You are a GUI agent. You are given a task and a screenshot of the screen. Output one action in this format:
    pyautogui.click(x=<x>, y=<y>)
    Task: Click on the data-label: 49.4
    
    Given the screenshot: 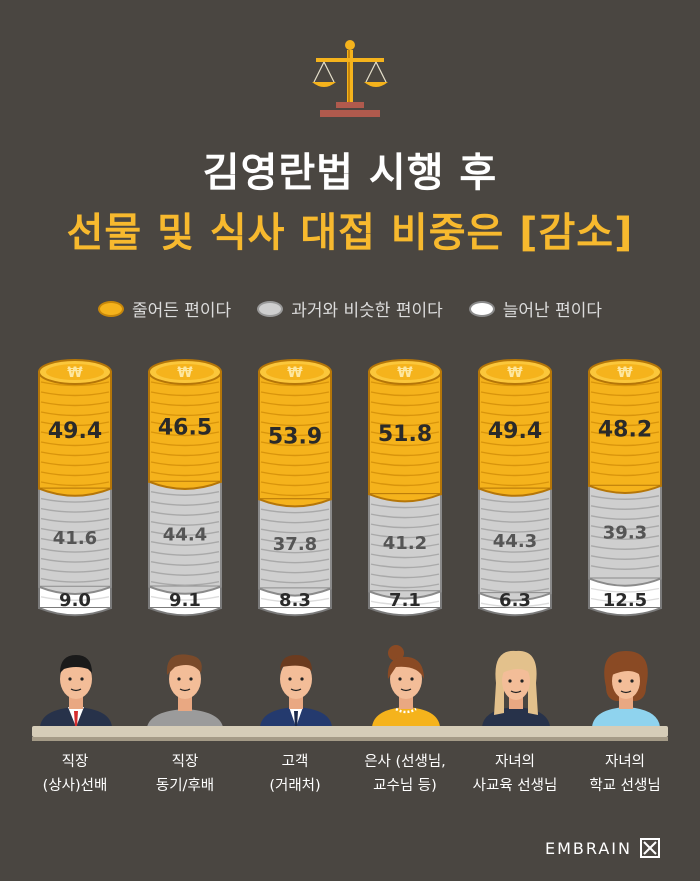 What is the action you would take?
    pyautogui.click(x=515, y=431)
    